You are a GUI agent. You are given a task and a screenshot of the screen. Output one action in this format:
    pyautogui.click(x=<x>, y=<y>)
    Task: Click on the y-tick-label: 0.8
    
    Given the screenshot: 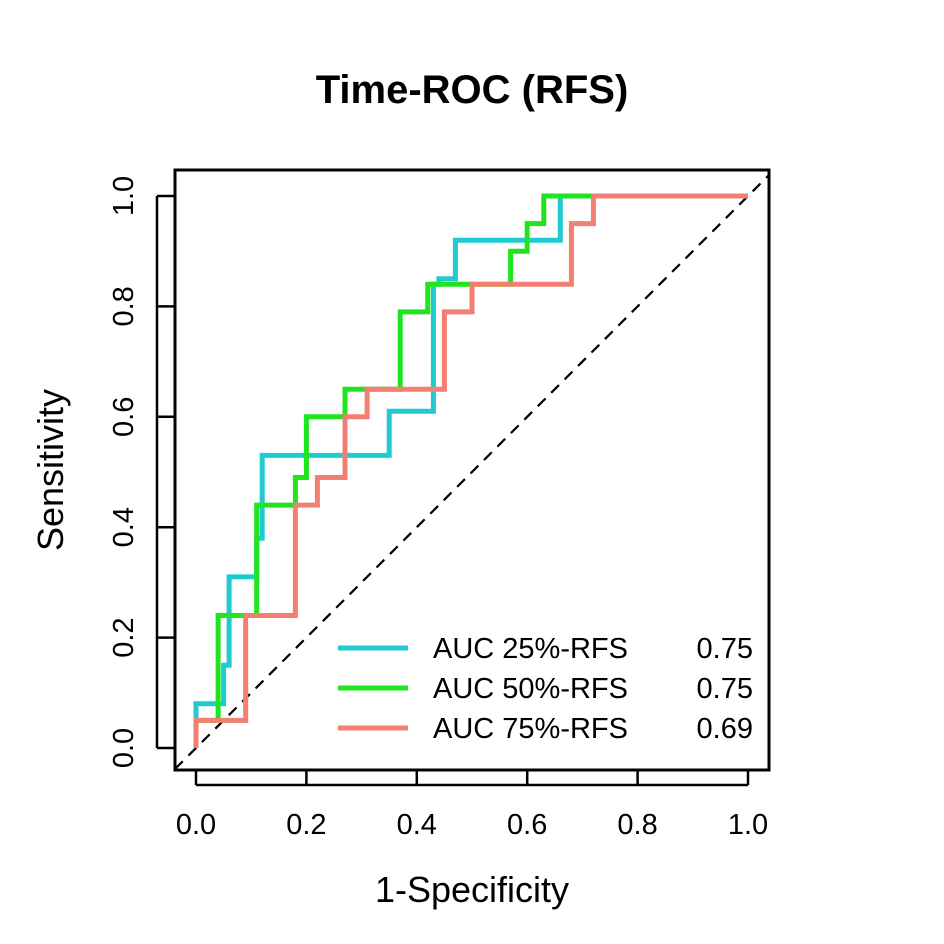 What is the action you would take?
    pyautogui.click(x=124, y=306)
    